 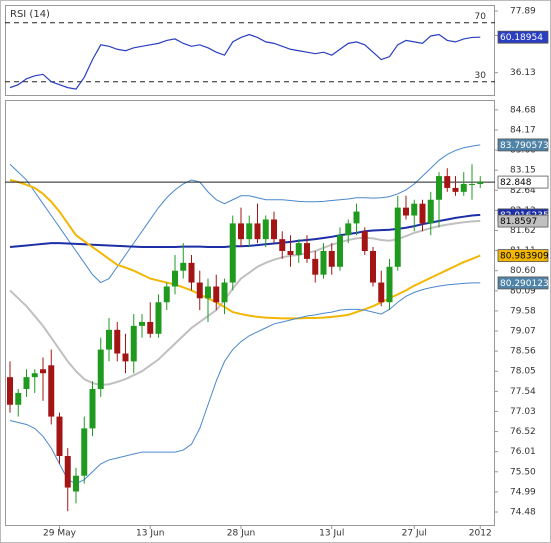 What do you see at coordinates (523, 492) in the screenshot?
I see `y-tick-label: 74.99` at bounding box center [523, 492].